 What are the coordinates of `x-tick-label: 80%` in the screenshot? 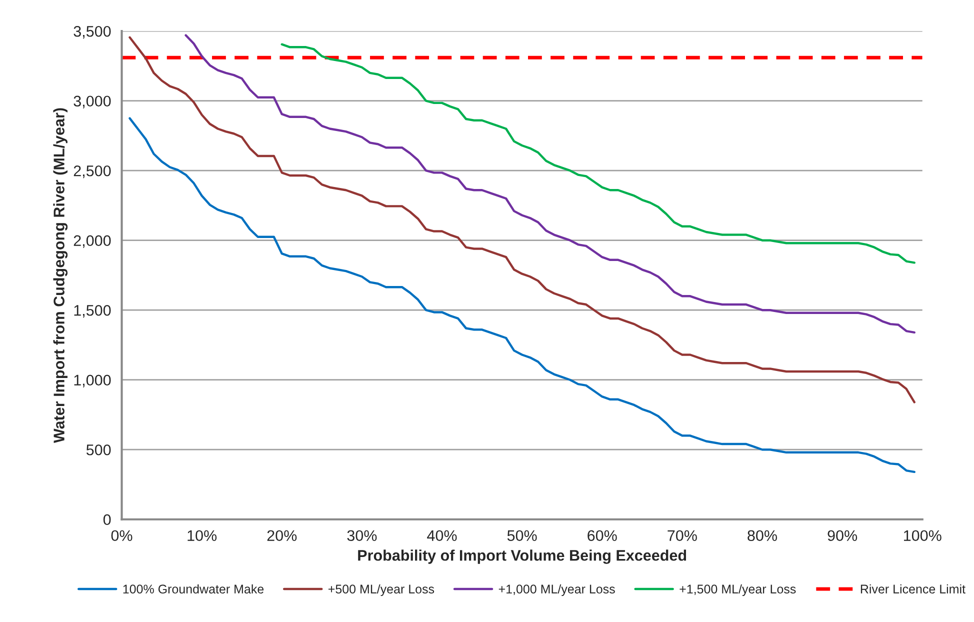 It's located at (762, 536).